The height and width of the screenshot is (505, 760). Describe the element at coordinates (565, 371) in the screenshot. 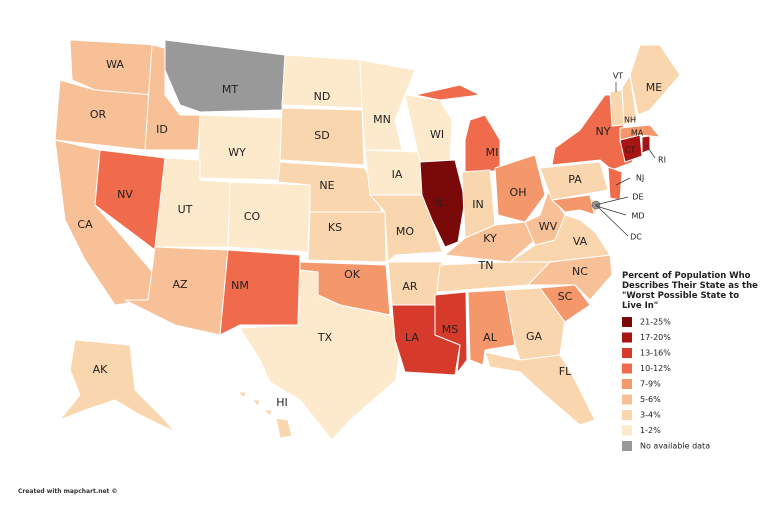

I see `state-label: FL` at that location.